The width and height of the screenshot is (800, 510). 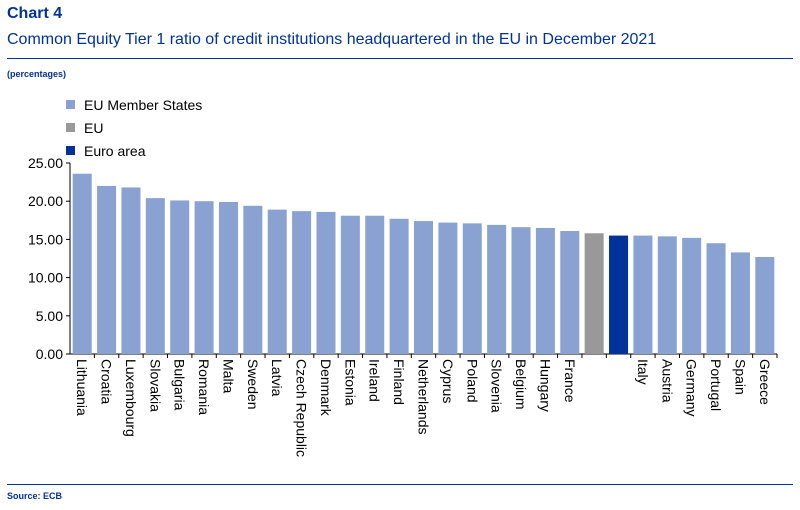 I want to click on x-tick-label: Austria, so click(x=667, y=381).